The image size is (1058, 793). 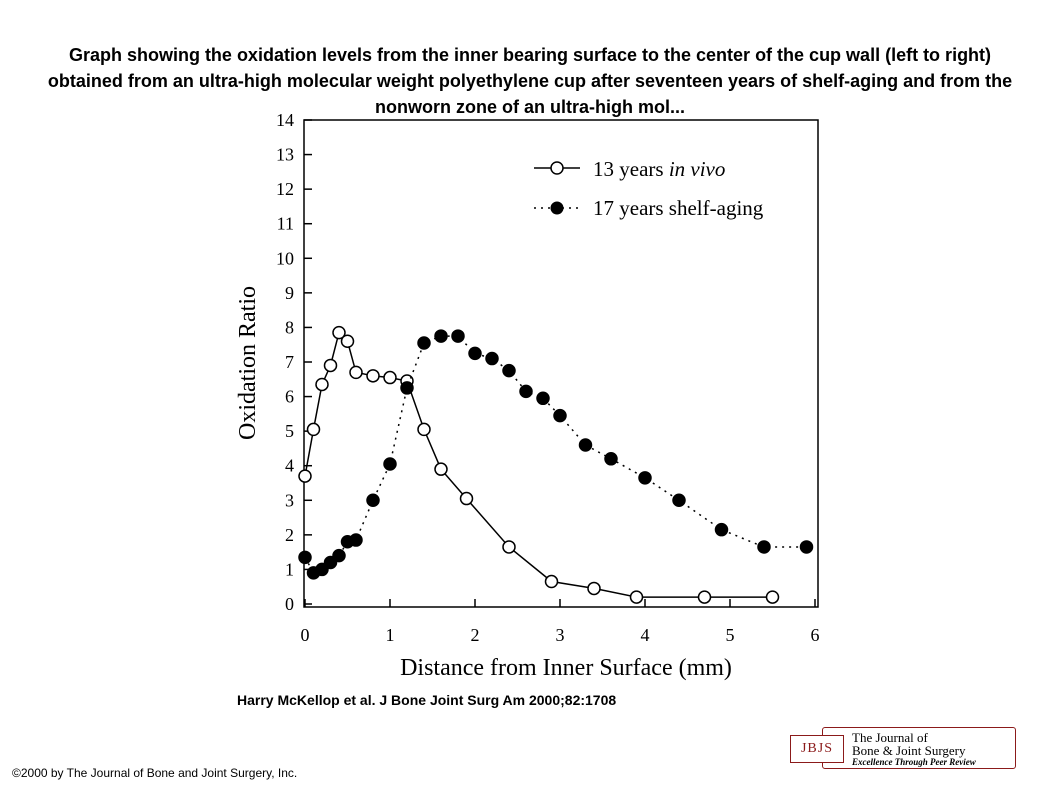 I want to click on legend-label-13-years: 13 years in vivo, so click(x=659, y=169).